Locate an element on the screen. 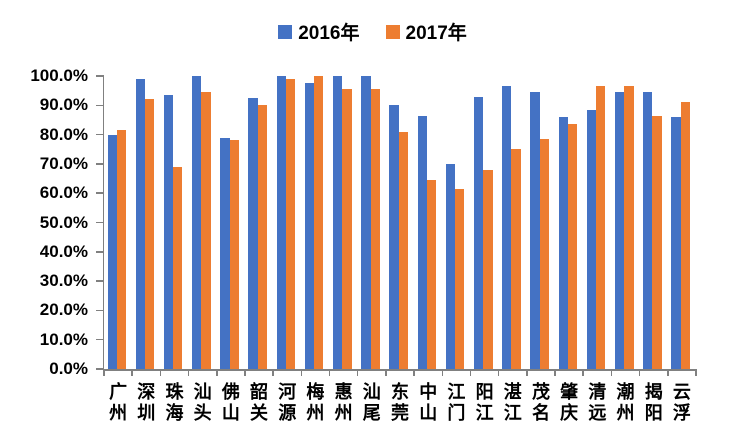 Image resolution: width=745 pixels, height=447 pixels. y-axis-label: 90.0% is located at coordinates (63, 105).